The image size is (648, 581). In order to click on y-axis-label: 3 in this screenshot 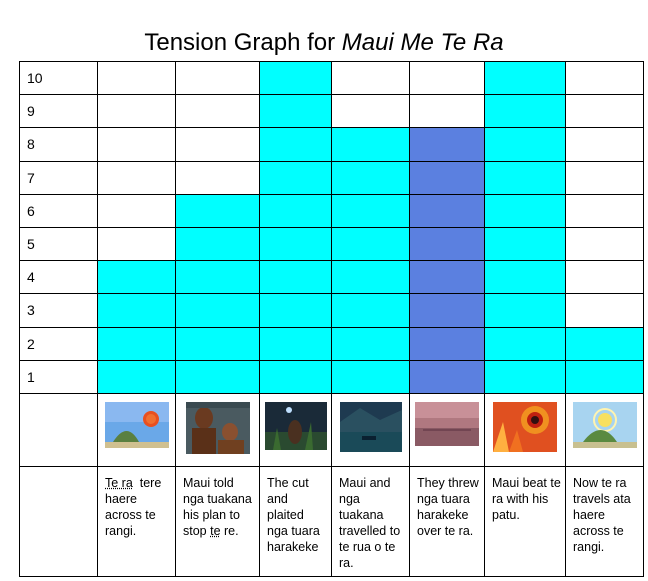, I will do `click(58, 310)`.